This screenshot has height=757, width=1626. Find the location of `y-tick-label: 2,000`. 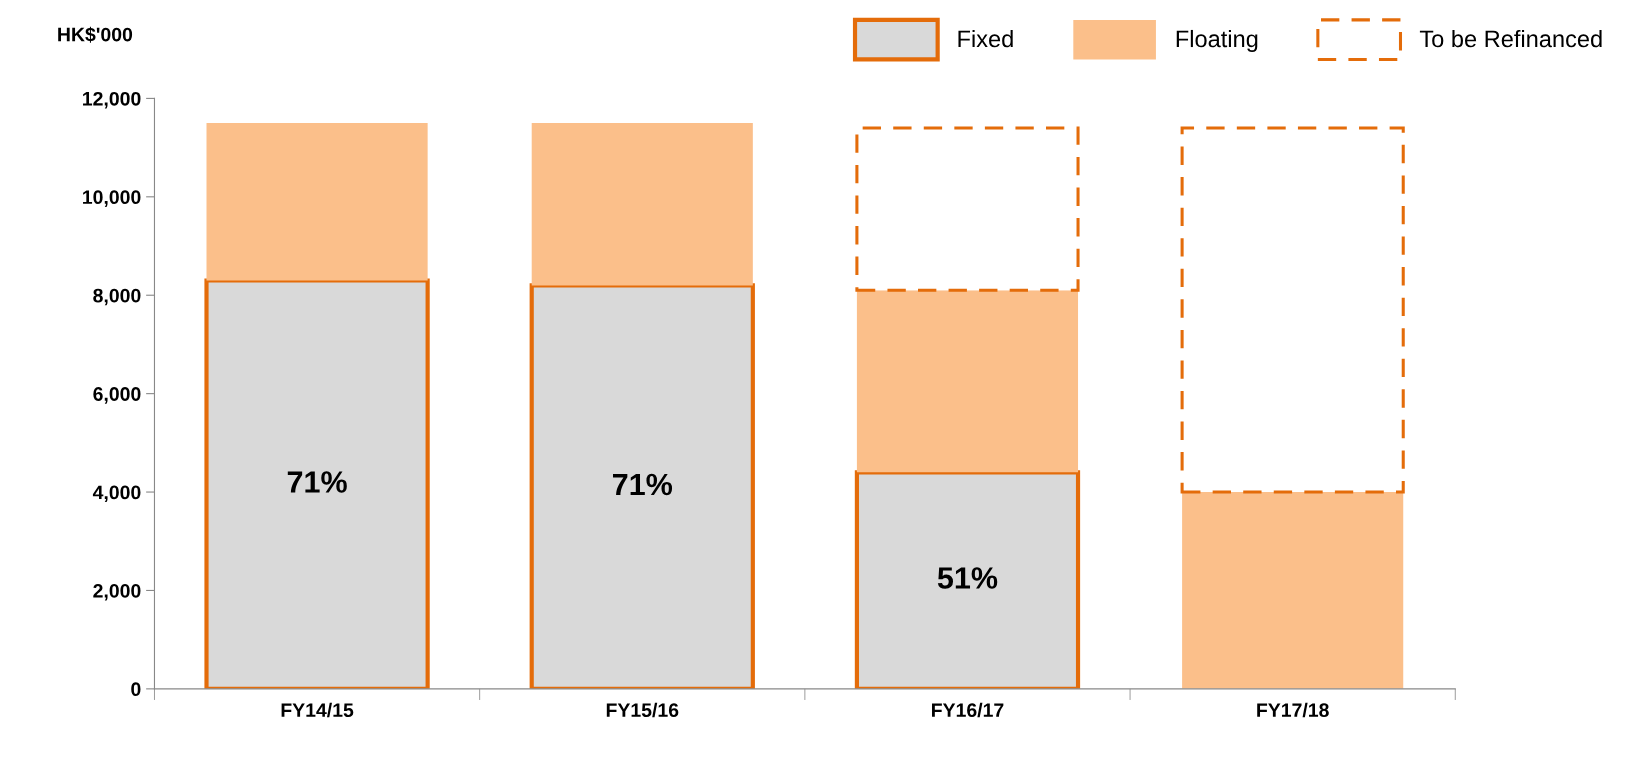

y-tick-label: 2,000 is located at coordinates (117, 592).